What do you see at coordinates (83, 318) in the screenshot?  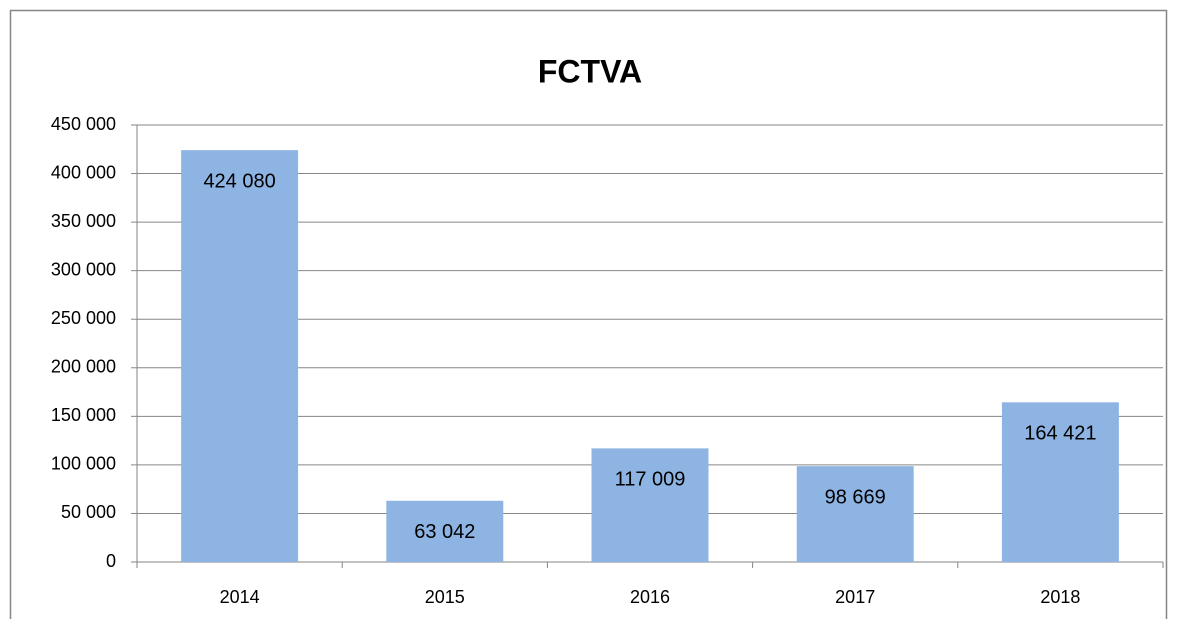 I see `y-tick-label: 250 000` at bounding box center [83, 318].